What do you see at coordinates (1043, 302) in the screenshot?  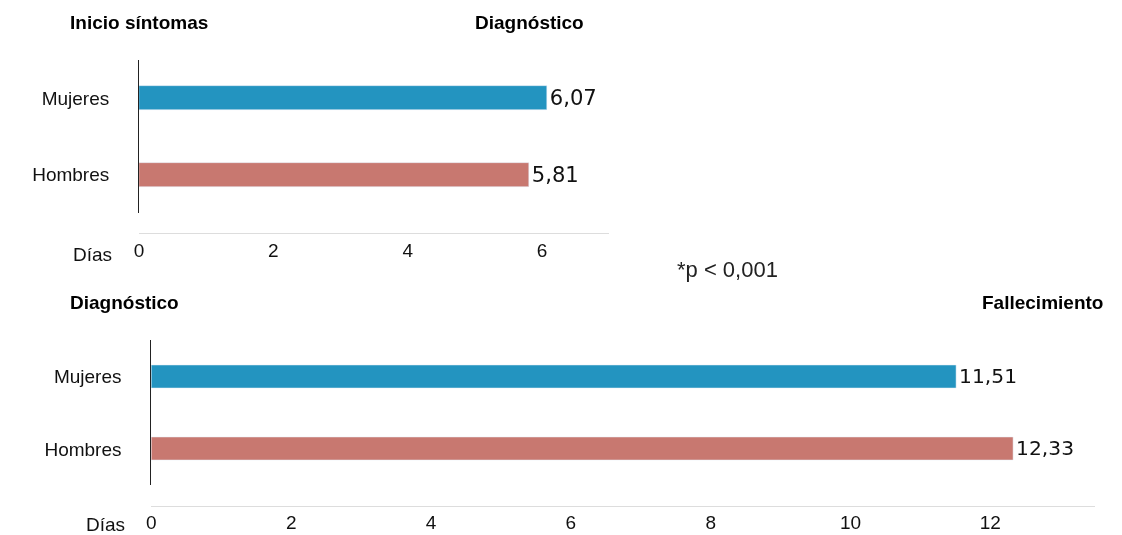 I see `text: Fallecimiento` at bounding box center [1043, 302].